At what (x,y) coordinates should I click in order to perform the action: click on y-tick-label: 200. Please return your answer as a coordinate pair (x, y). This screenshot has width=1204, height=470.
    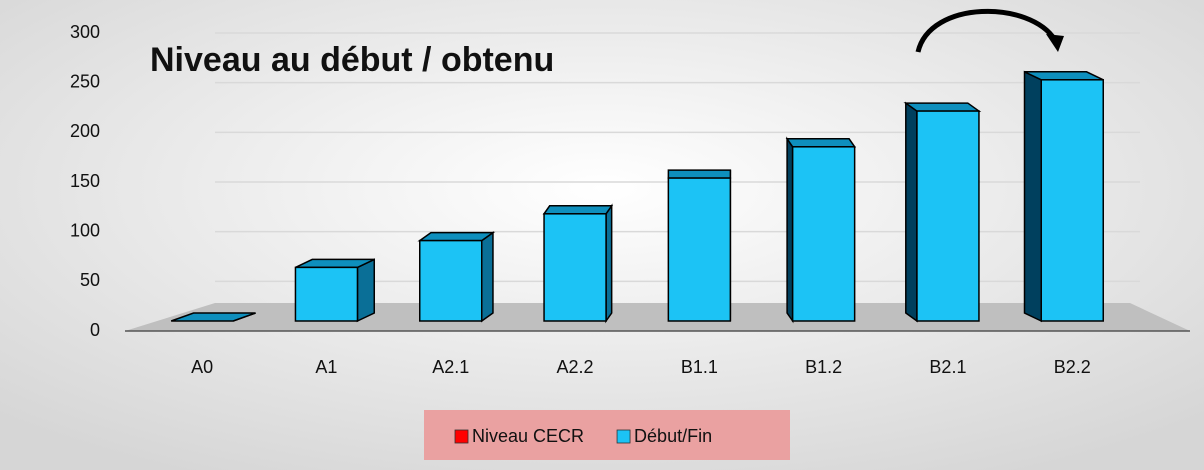
    Looking at the image, I should click on (85, 131).